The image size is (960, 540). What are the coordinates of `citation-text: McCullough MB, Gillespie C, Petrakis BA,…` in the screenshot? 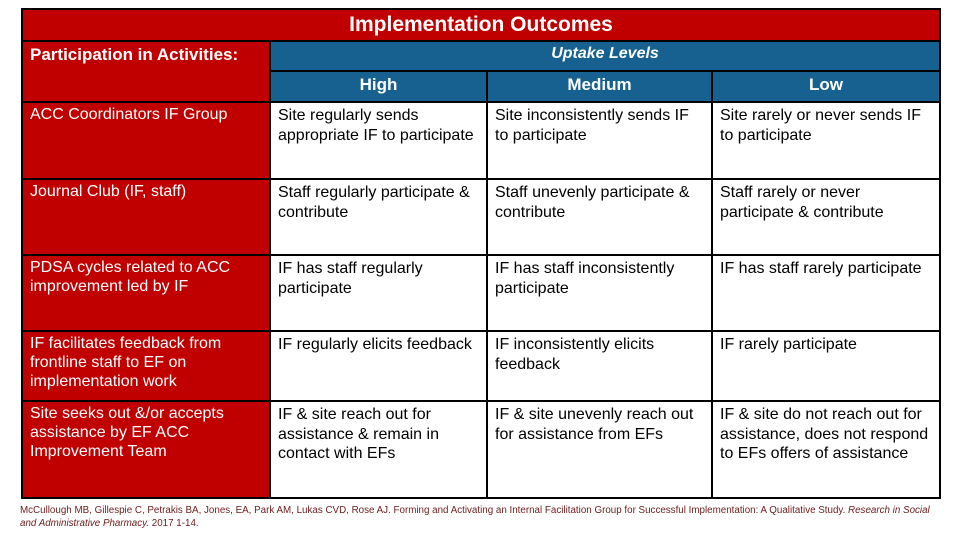 It's located at (434, 510).